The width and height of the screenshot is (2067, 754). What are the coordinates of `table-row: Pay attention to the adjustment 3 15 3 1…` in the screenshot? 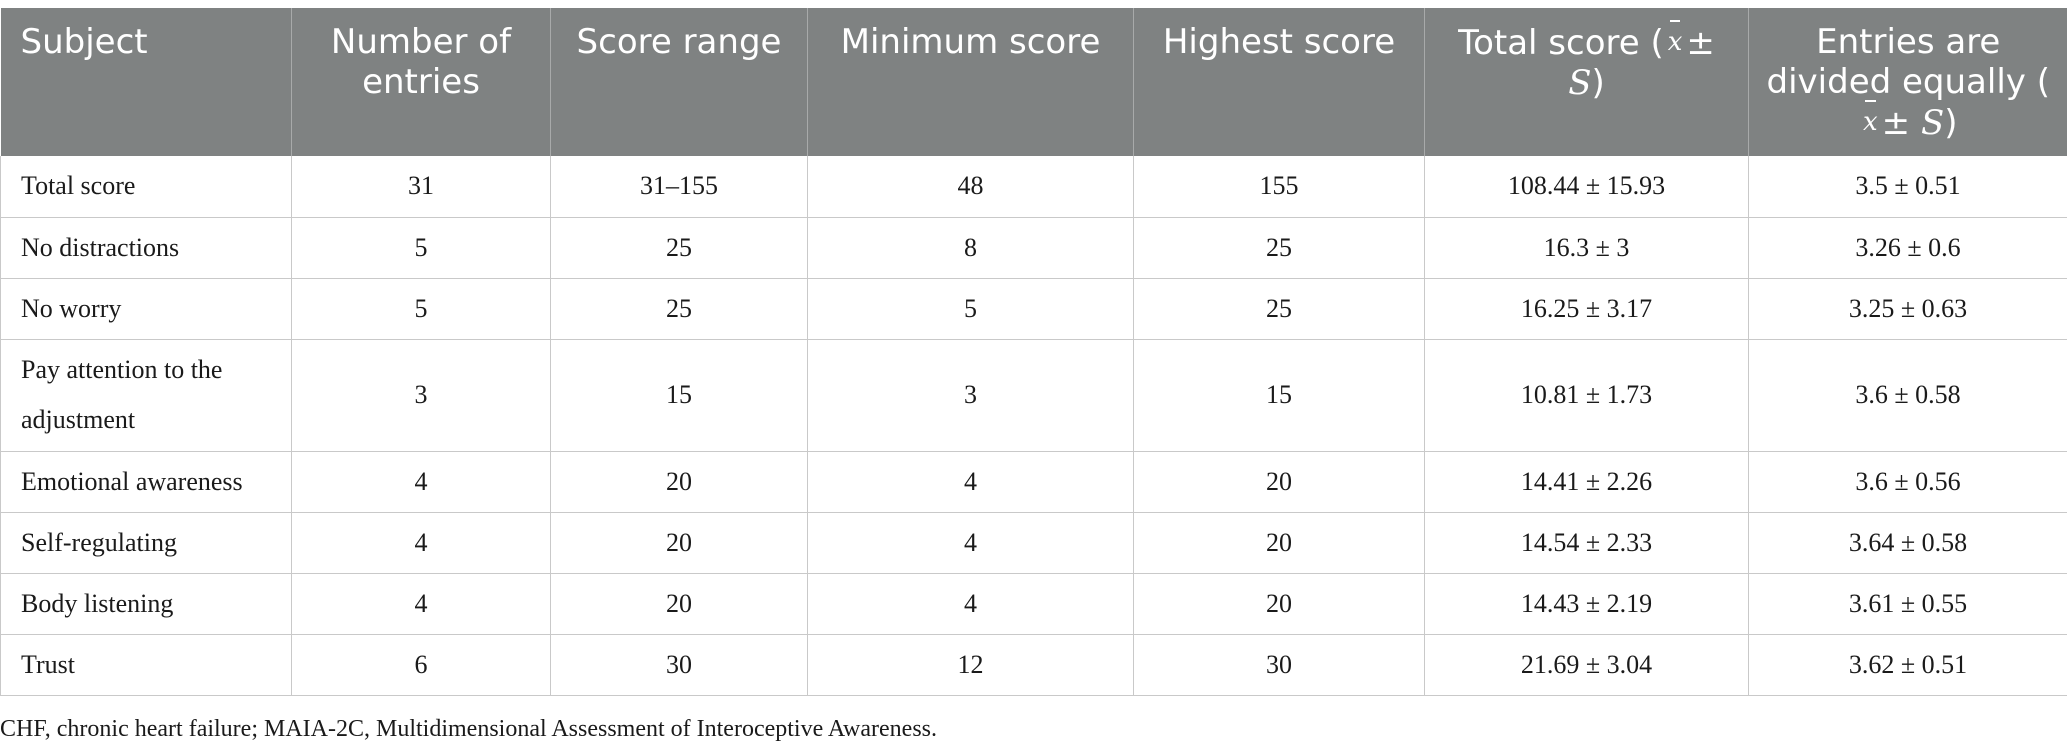 It's located at (1033, 395).